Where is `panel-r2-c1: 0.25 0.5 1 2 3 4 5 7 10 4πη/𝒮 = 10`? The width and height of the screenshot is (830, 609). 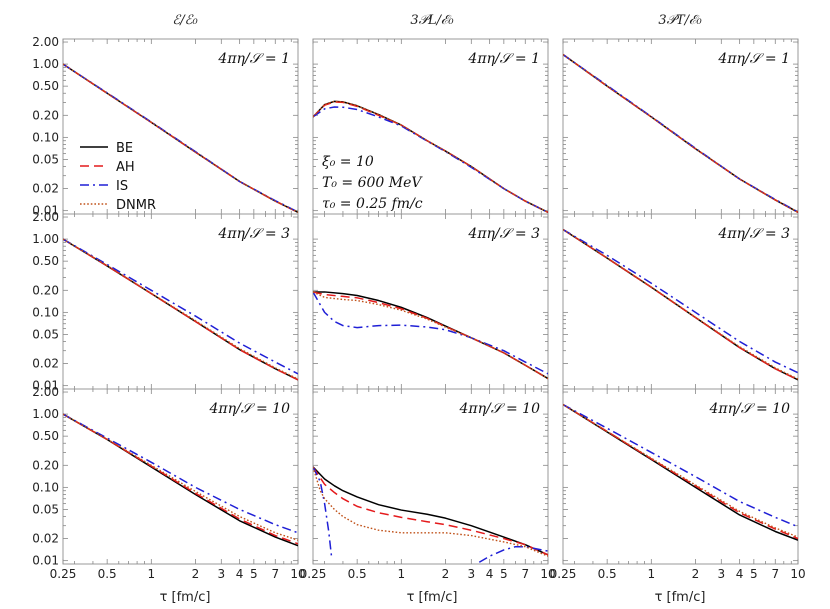
panel-r2-c1: 0.25 0.5 1 2 3 4 5 7 10 4πη/𝒮 = 10 is located at coordinates (428, 484).